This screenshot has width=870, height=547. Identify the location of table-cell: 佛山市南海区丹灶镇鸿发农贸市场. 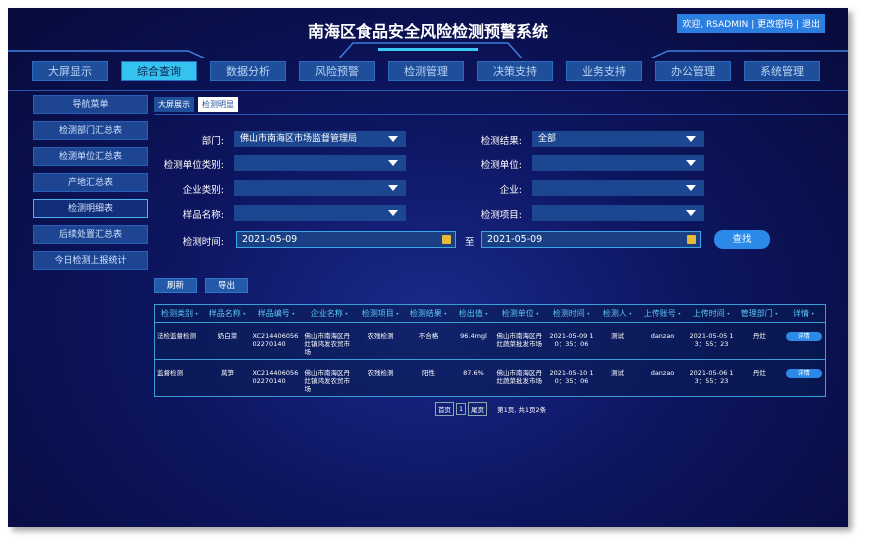
(329, 378).